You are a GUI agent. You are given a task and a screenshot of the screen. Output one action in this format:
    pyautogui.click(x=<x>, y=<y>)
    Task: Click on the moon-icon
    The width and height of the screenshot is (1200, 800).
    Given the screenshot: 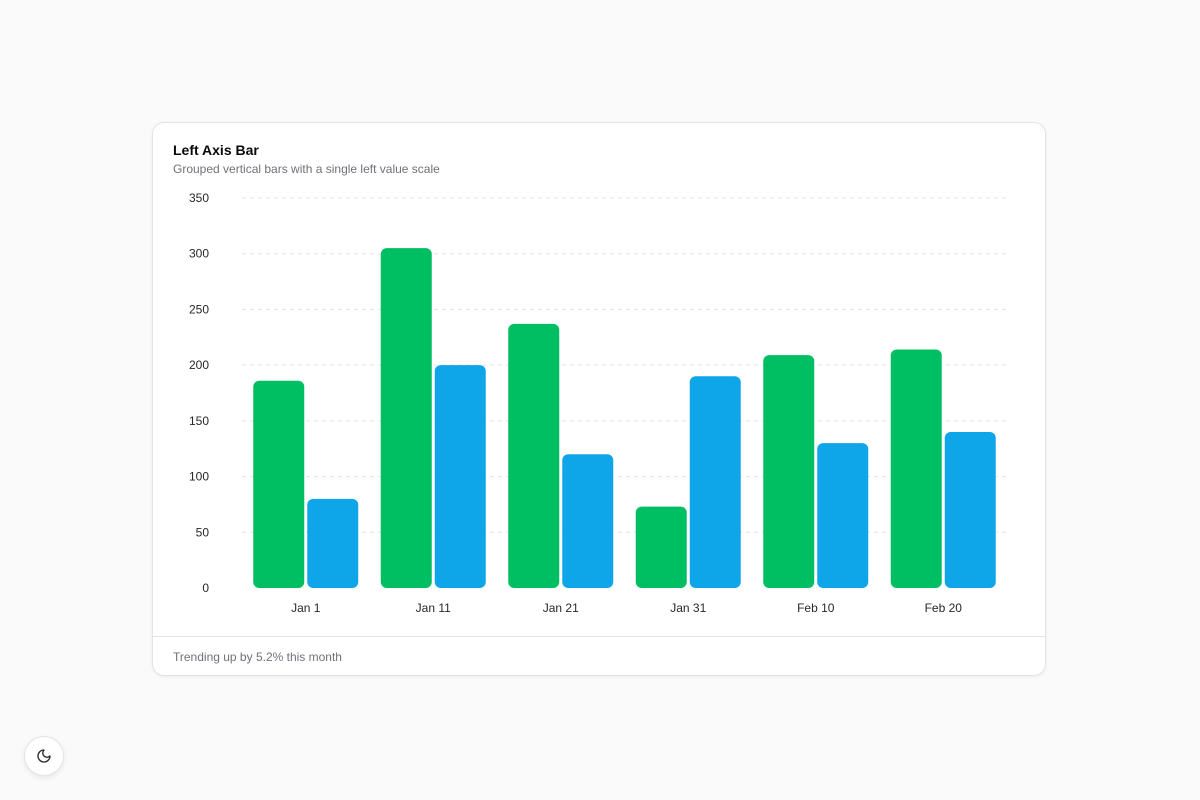 What is the action you would take?
    pyautogui.click(x=44, y=756)
    